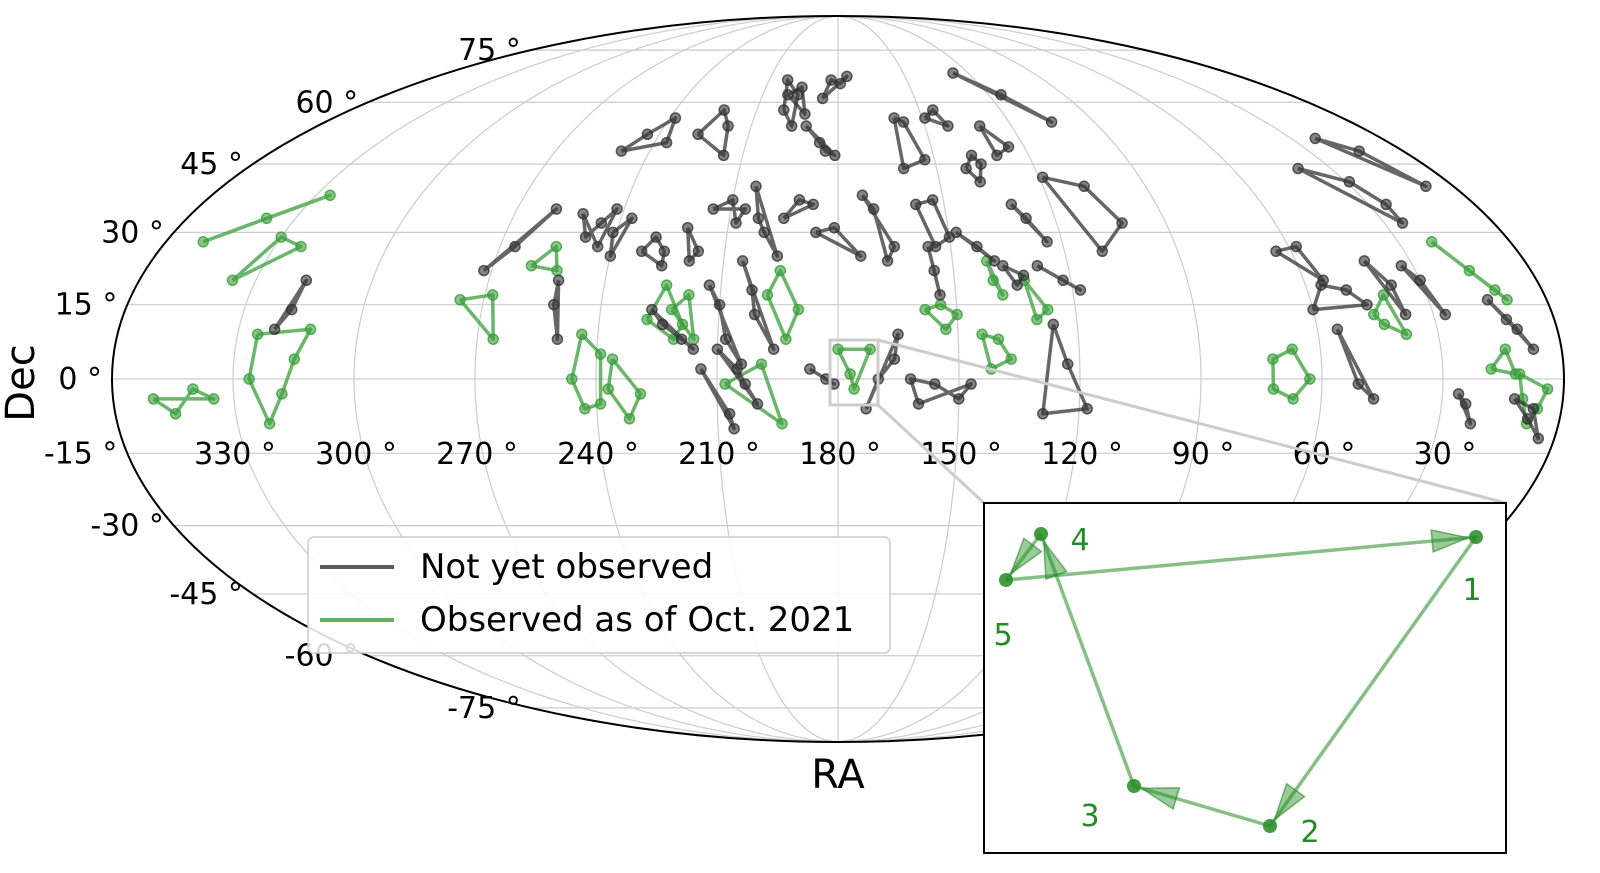  I want to click on ra-tick-label: 180 °, so click(840, 454).